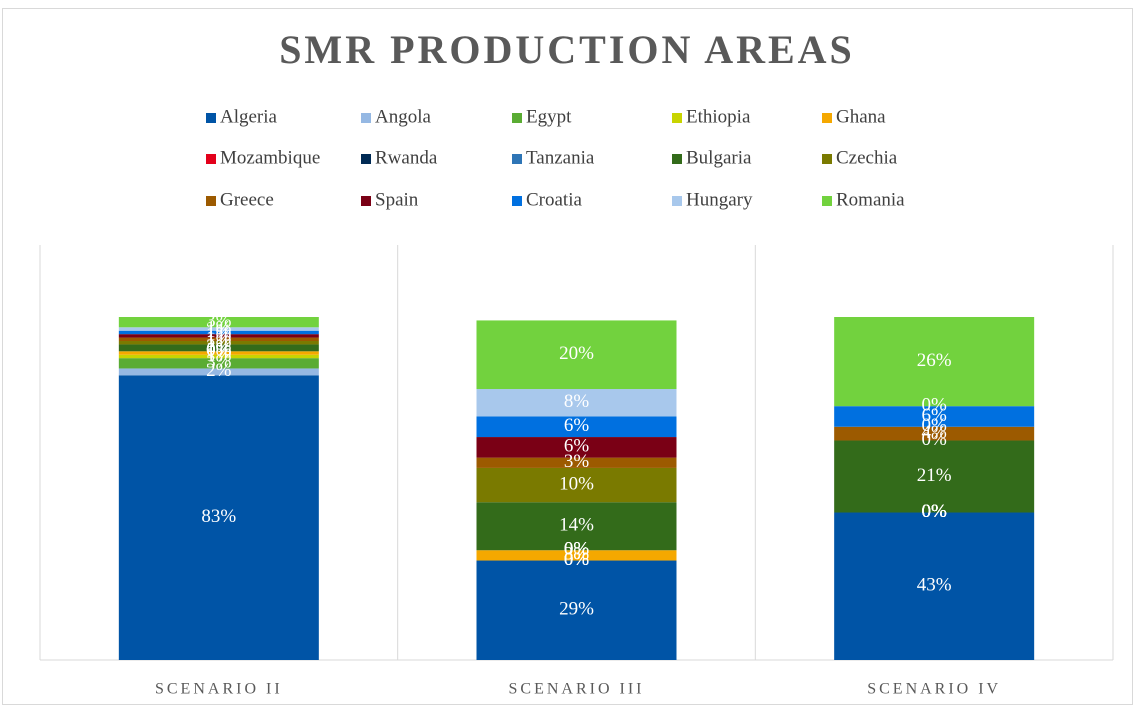 The image size is (1135, 716). I want to click on data-label: 83%, so click(218, 516).